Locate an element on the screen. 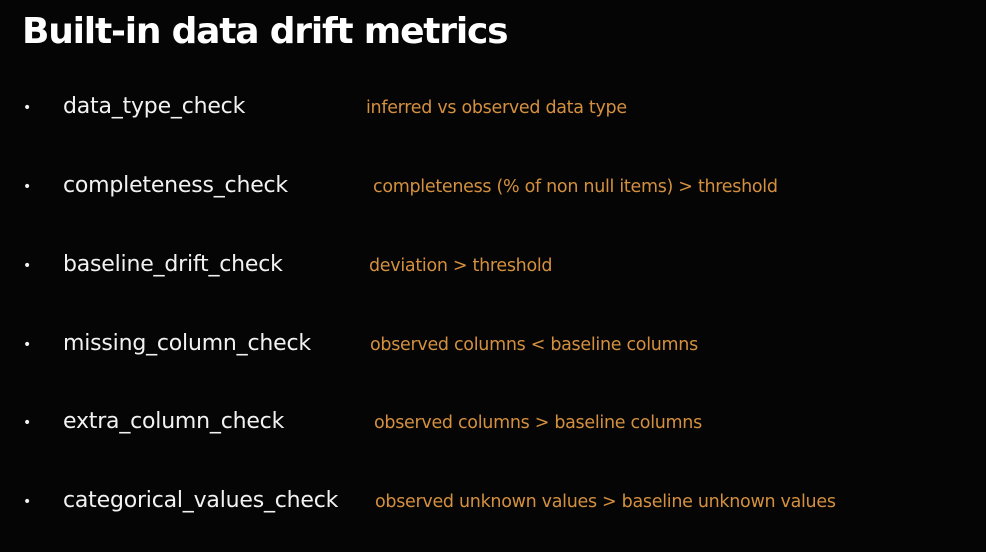 Image resolution: width=986 pixels, height=552 pixels. metric-description: observed columns < baseline columns is located at coordinates (534, 345).